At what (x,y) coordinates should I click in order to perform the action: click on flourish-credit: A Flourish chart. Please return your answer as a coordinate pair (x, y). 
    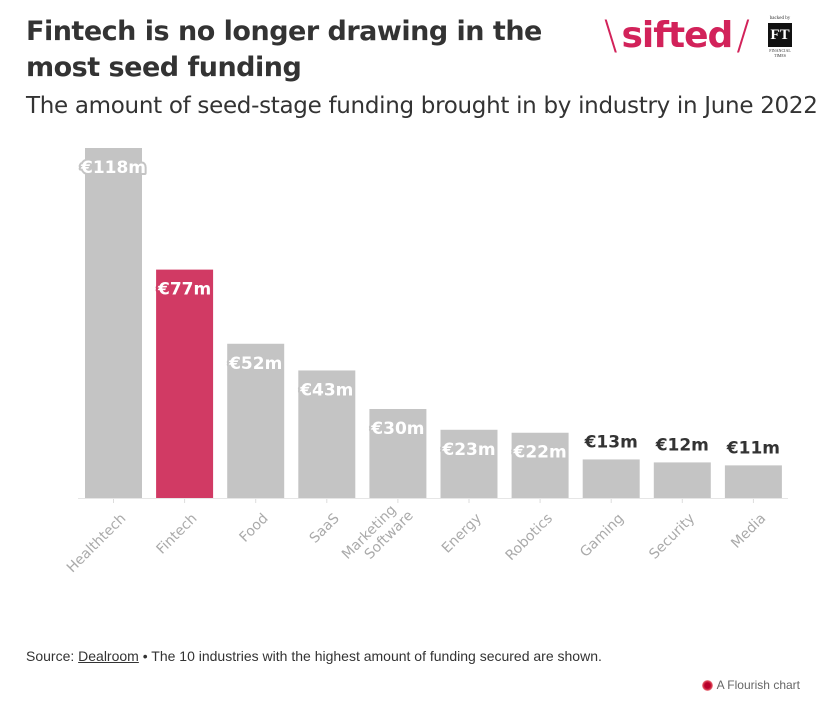
    Looking at the image, I should click on (750, 685).